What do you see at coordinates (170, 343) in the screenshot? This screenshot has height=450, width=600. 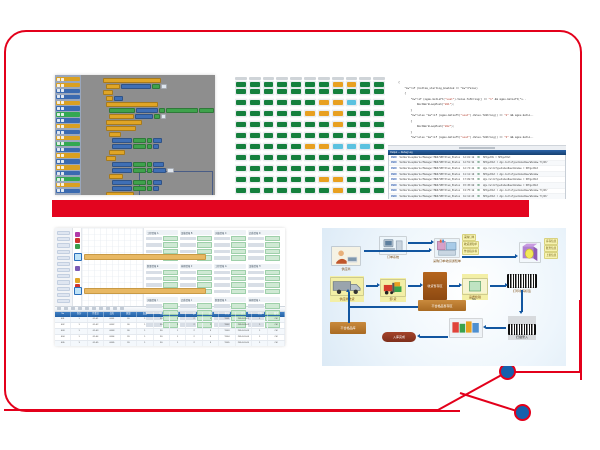 I see `table-row: 005 1 01-05 0005 20 1 30 1 2 5 T005 2014-01-05 1 OK` at bounding box center [170, 343].